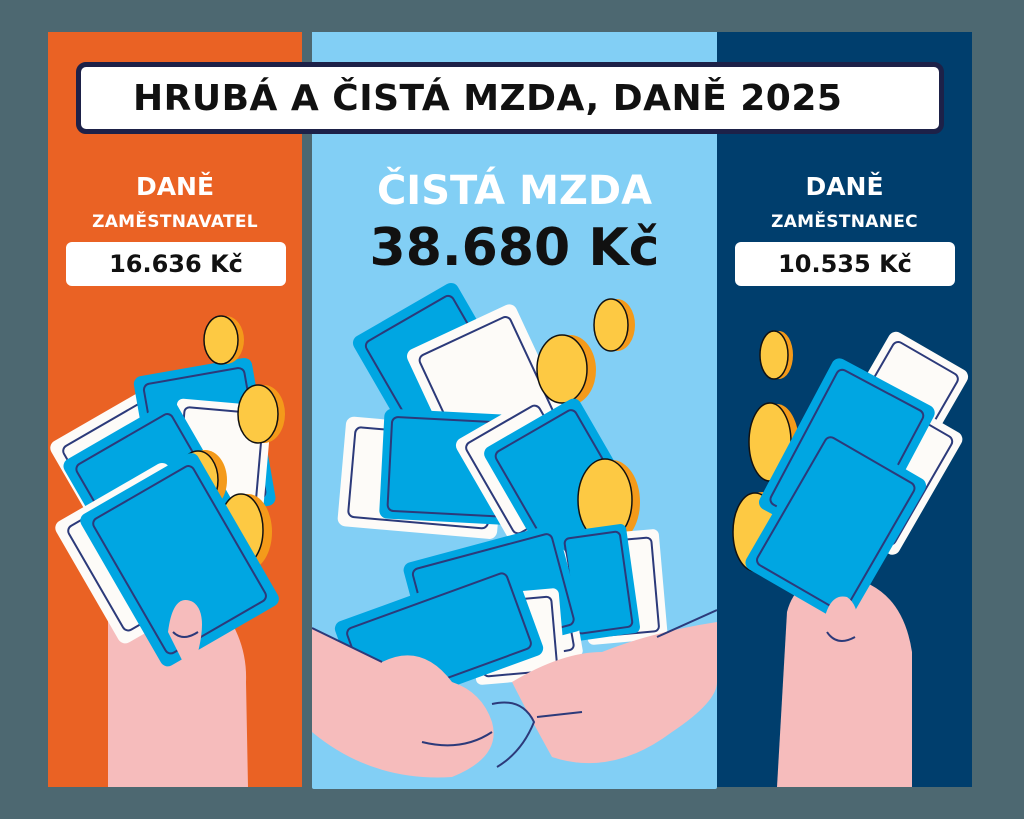 This screenshot has height=819, width=1024. What do you see at coordinates (175, 222) in the screenshot?
I see `employer-tax-subtitle: ZAMĚSTNAVATEL` at bounding box center [175, 222].